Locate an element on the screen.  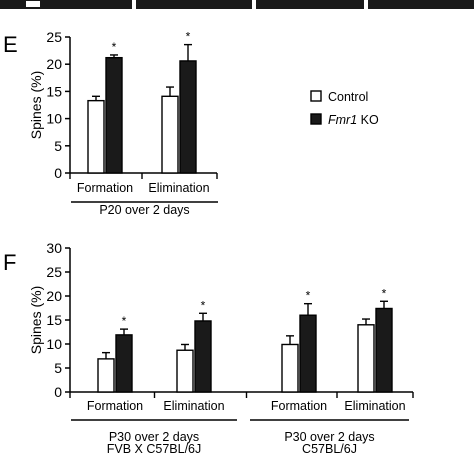
legend-label-ko-suffix: KO is located at coordinates (368, 120).